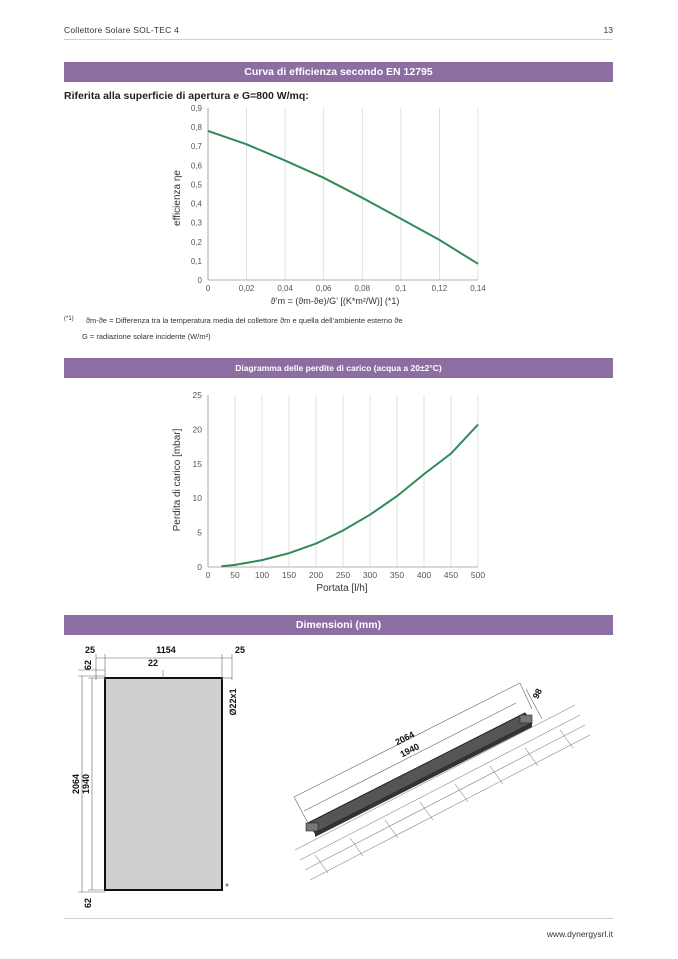  Describe the element at coordinates (608, 30) in the screenshot. I see `page-number: 13` at that location.